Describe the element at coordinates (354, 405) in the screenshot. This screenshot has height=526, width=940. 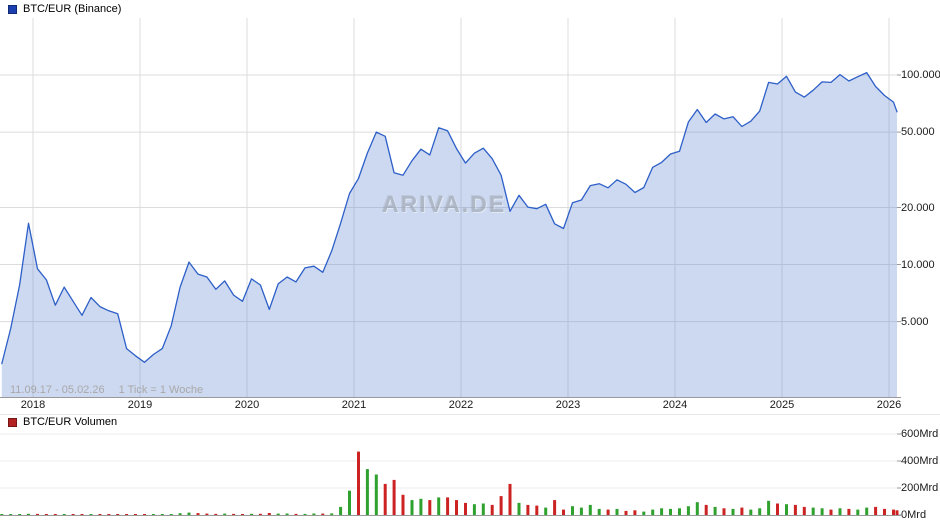
I see `xtick-2021: 2021` at that location.